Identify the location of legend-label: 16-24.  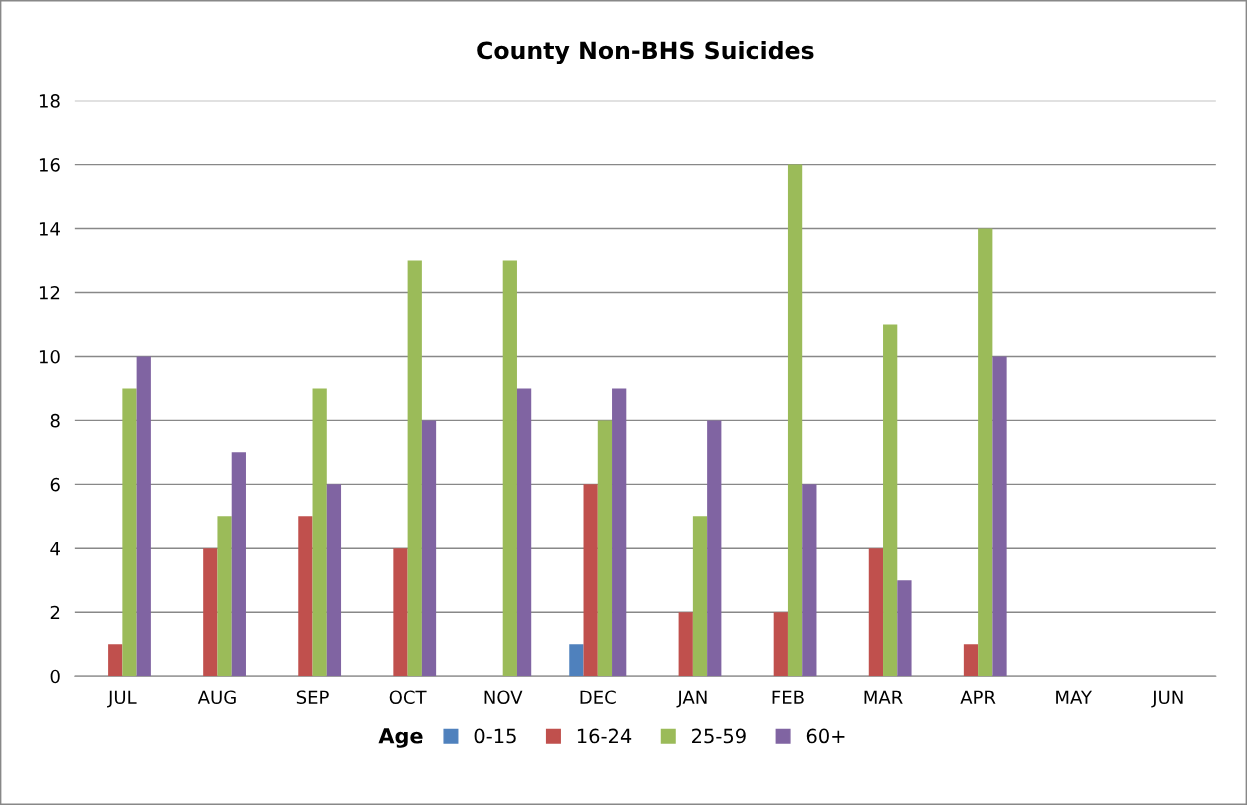
(604, 736).